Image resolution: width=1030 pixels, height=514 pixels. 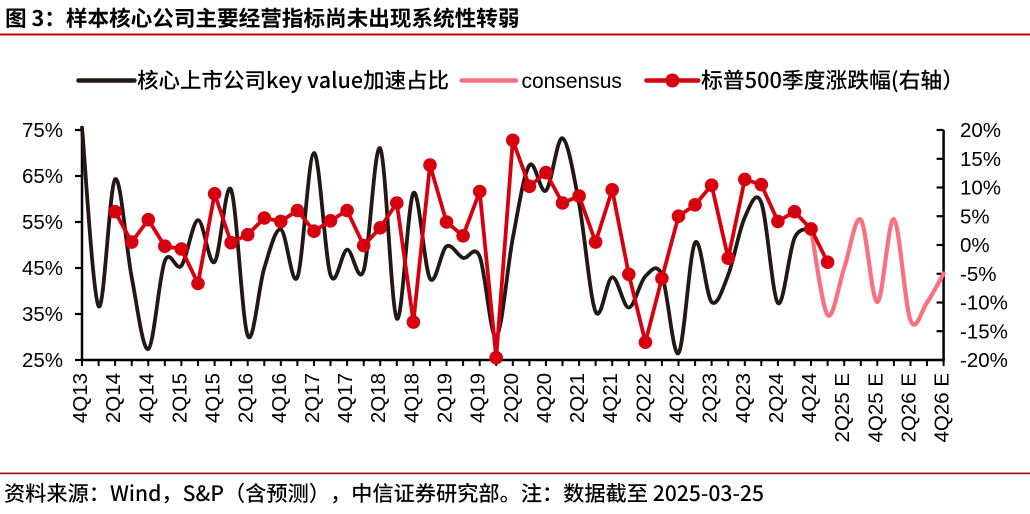 What do you see at coordinates (345, 398) in the screenshot?
I see `svg-text: 4Q17` at bounding box center [345, 398].